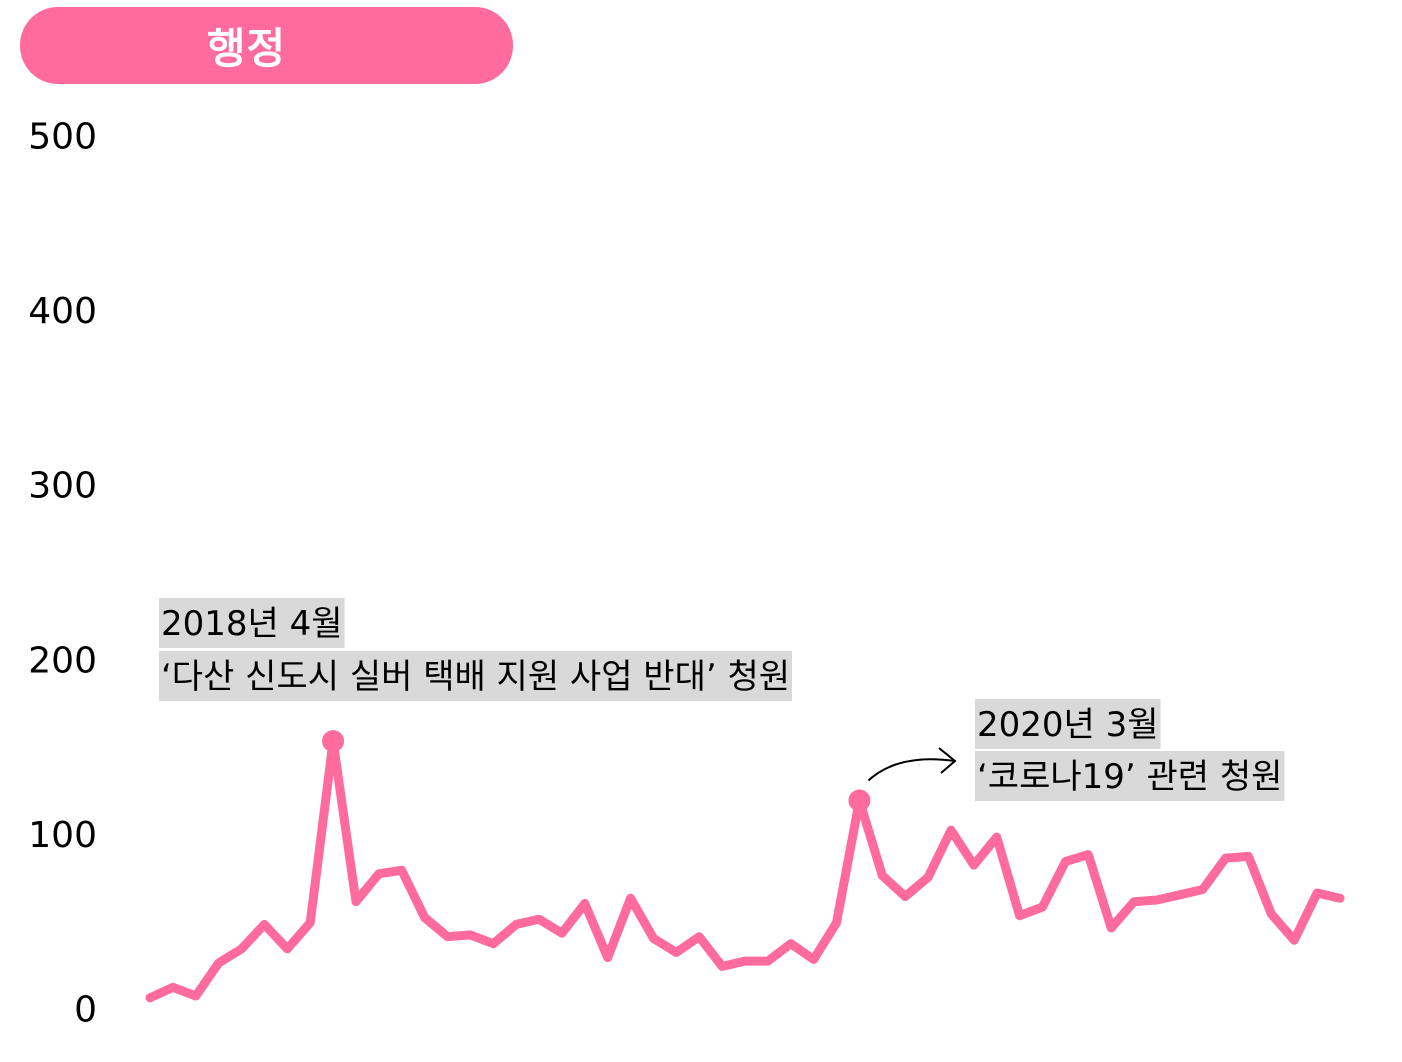  What do you see at coordinates (62, 660) in the screenshot?
I see `y-tick-label: 200` at bounding box center [62, 660].